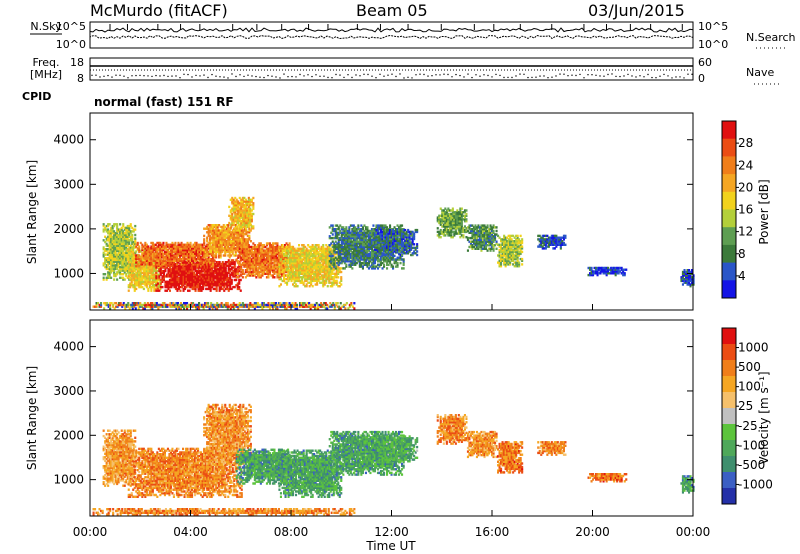  What do you see at coordinates (771, 37) in the screenshot?
I see `nsearch-label: N.Search` at bounding box center [771, 37].